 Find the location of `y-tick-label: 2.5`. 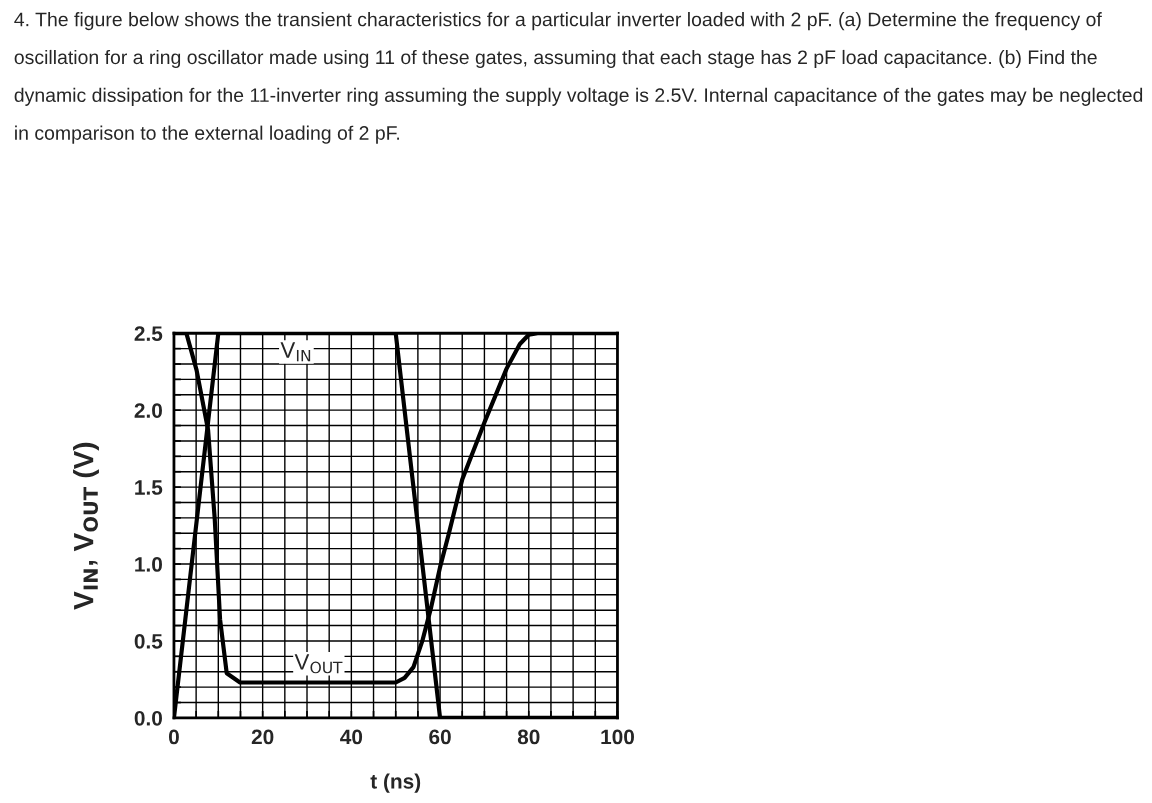

y-tick-label: 2.5 is located at coordinates (148, 333).